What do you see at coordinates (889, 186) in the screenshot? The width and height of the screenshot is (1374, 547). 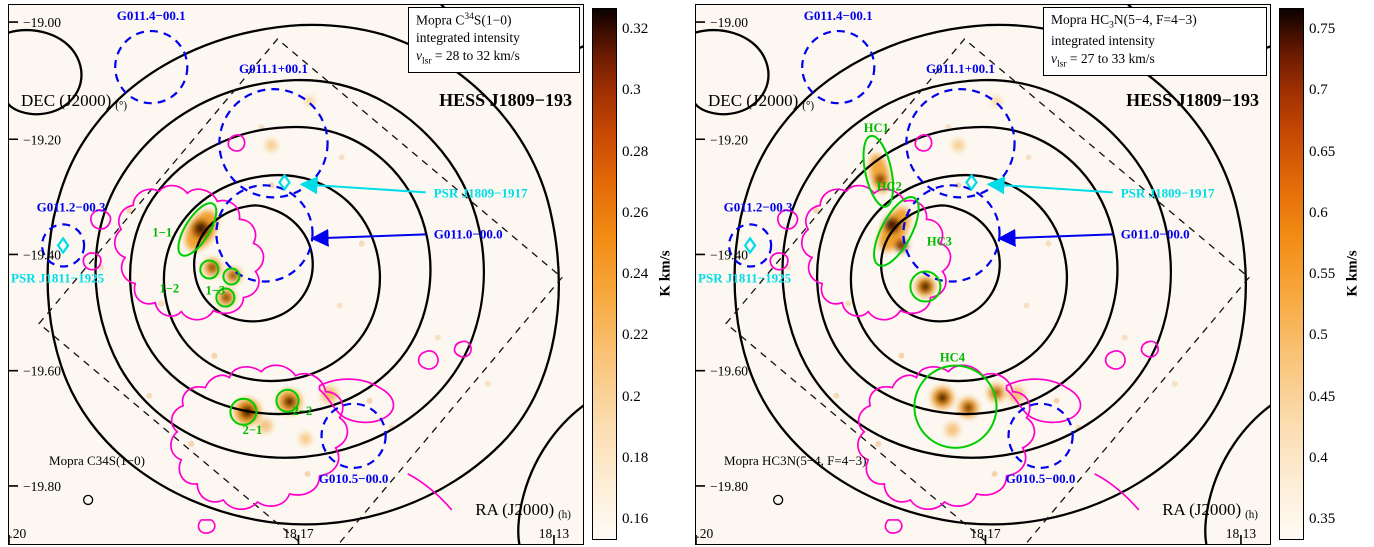 I see `clump-label-hc2: HC2` at bounding box center [889, 186].